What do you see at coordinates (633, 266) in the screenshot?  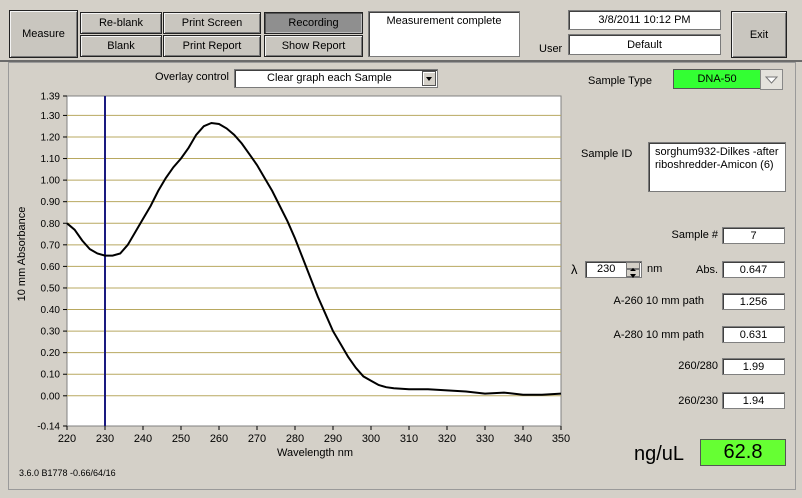 I see `stepper-up-icon` at bounding box center [633, 266].